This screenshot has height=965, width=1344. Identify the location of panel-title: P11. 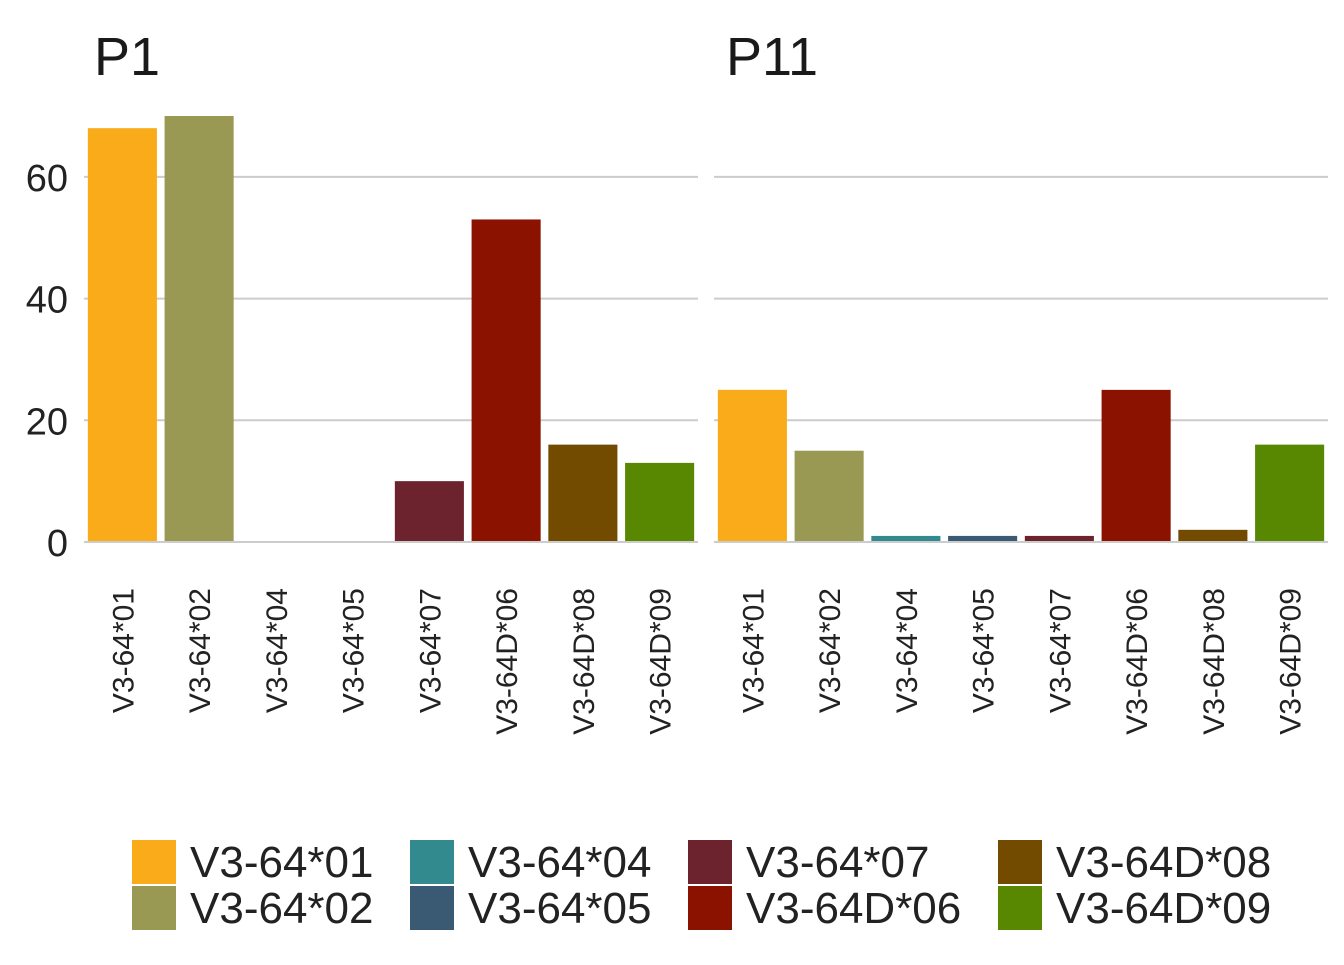
(772, 57).